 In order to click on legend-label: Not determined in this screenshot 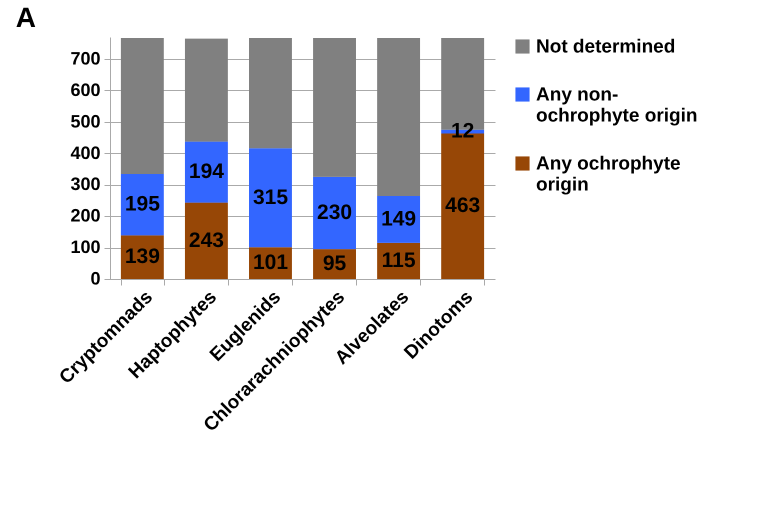, I will do `click(606, 47)`.